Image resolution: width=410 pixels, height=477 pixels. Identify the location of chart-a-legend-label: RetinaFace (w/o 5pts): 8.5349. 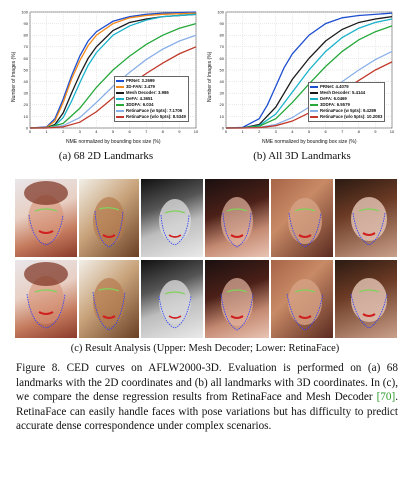
(156, 116).